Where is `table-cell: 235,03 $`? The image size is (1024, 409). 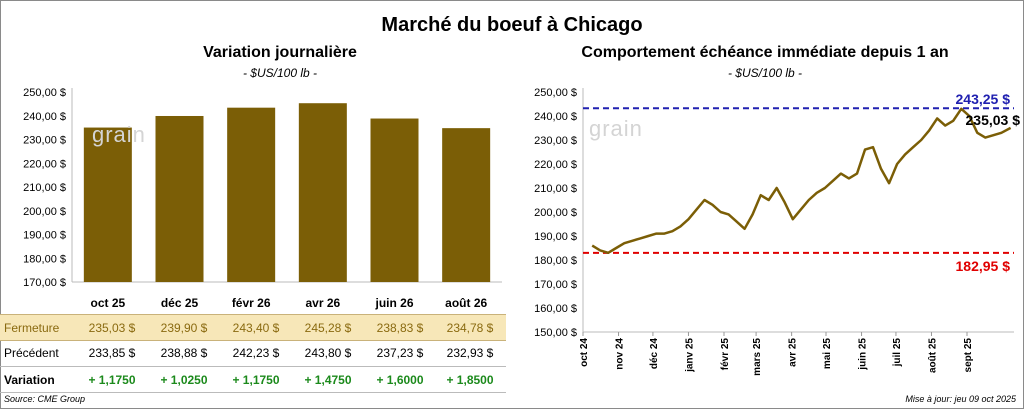
table-cell: 235,03 $ is located at coordinates (112, 328).